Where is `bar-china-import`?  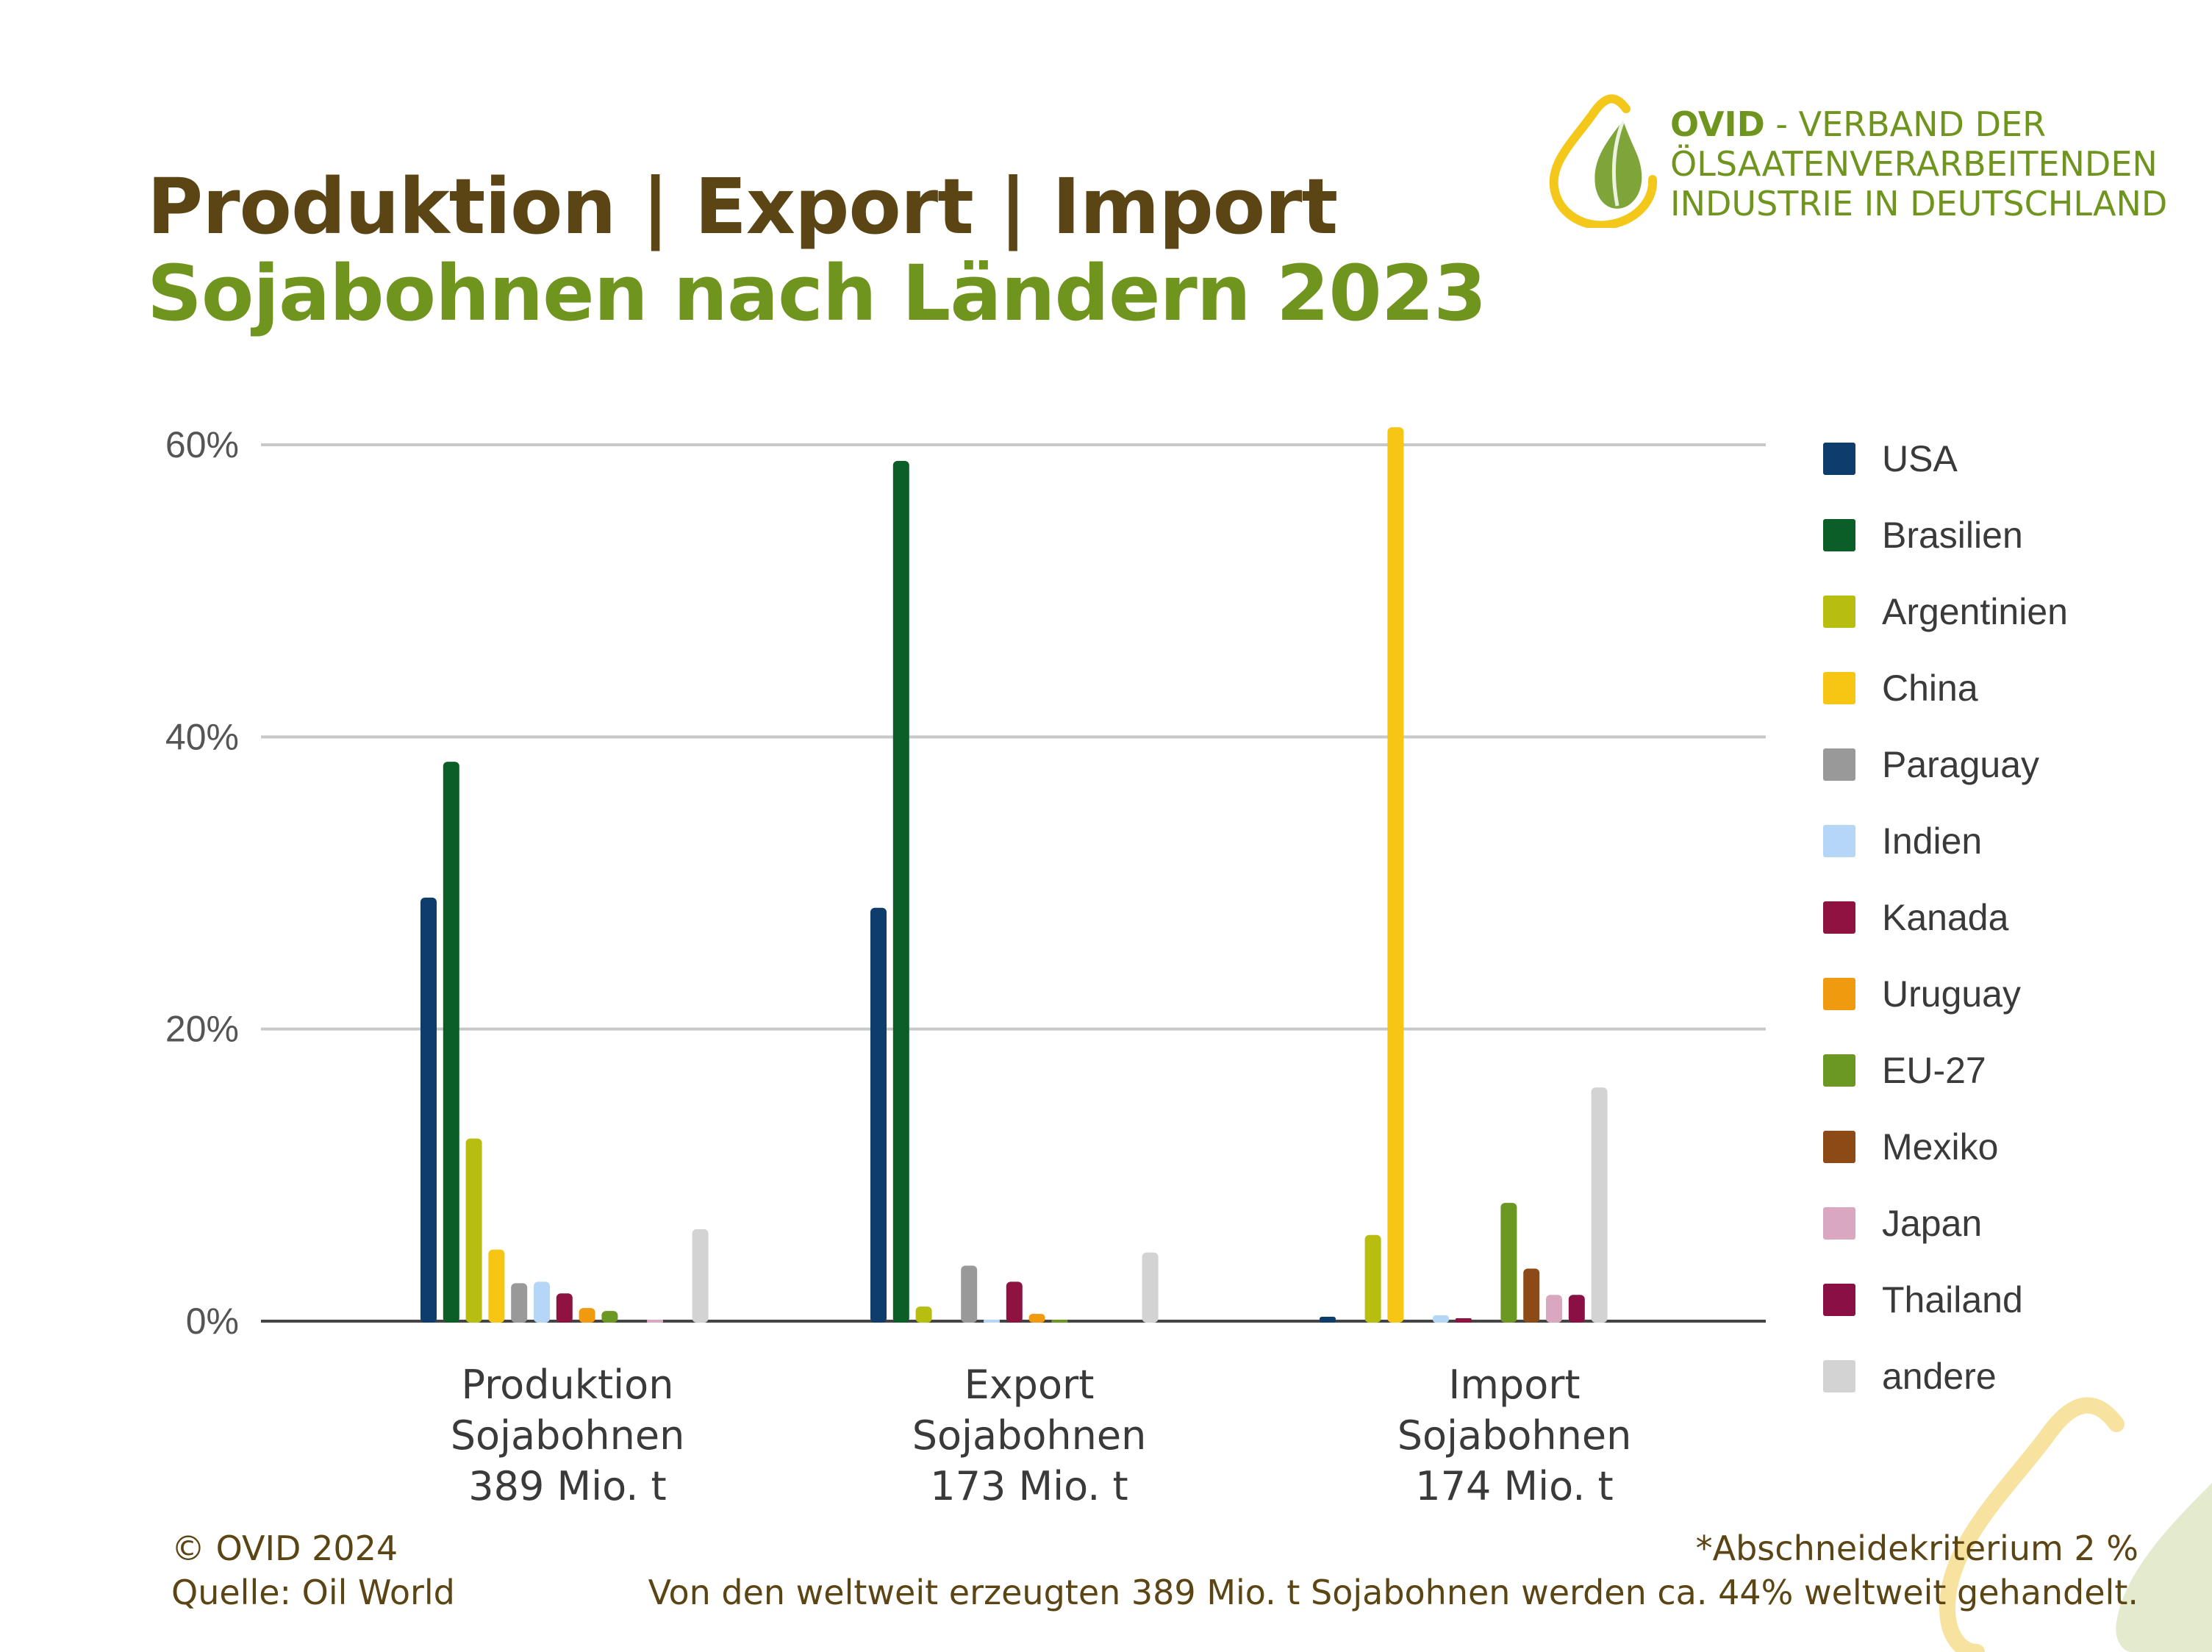
bar-china-import is located at coordinates (1395, 875).